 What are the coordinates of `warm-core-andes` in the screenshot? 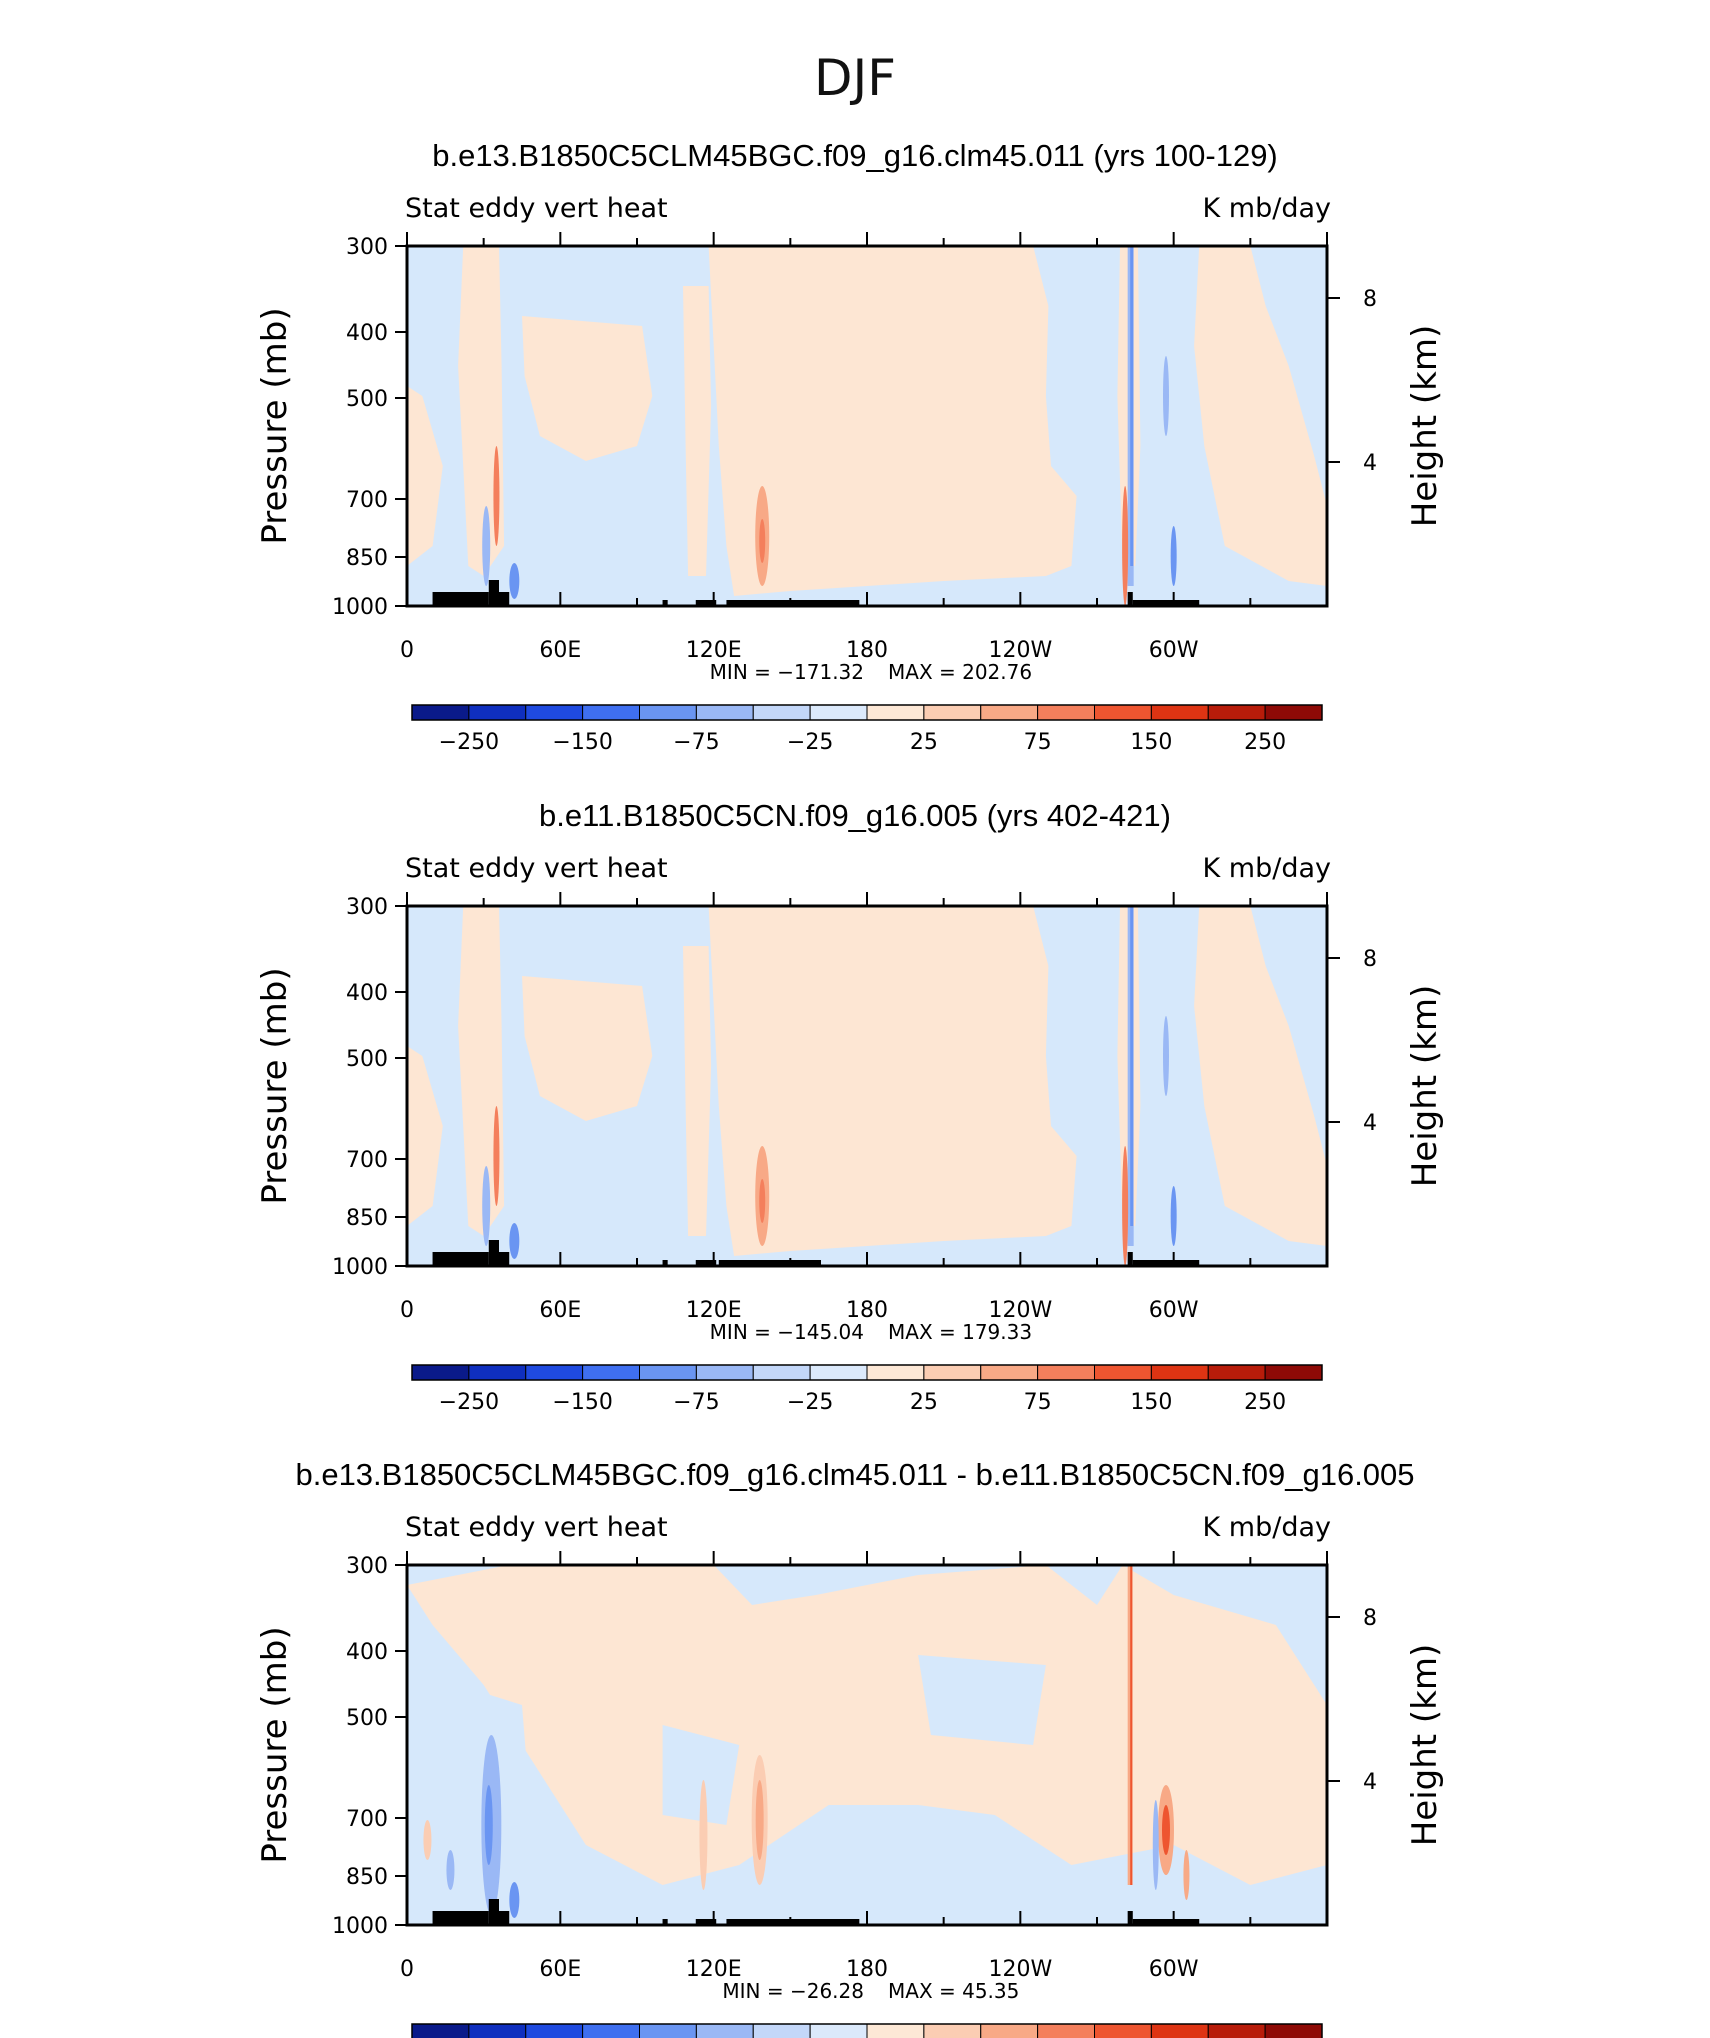 It's located at (1125, 546).